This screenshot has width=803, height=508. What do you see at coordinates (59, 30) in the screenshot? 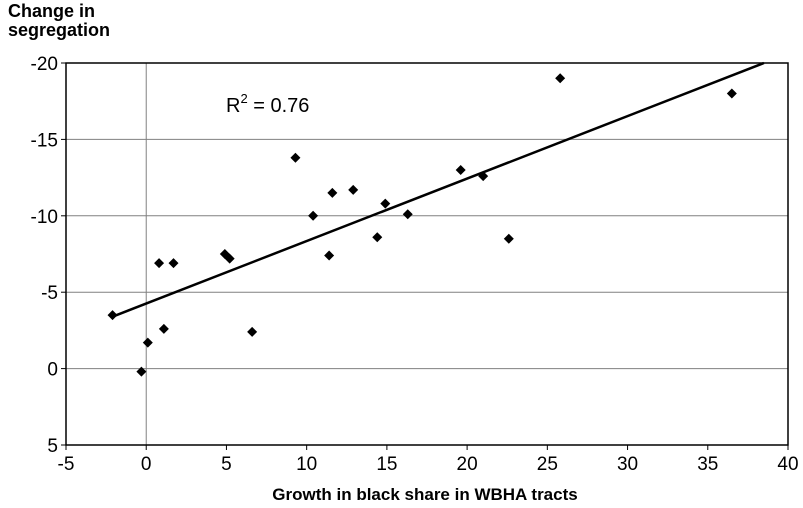
I see `y-axis-title-line-2: segregation` at bounding box center [59, 30].